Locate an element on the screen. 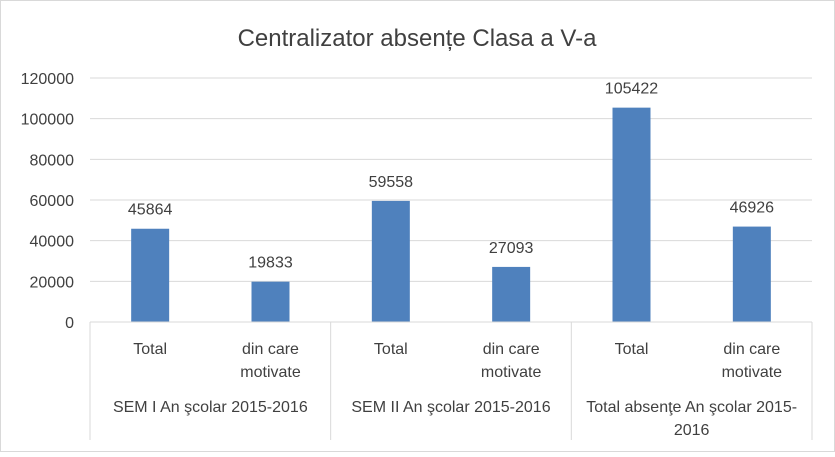 The height and width of the screenshot is (457, 835). y-tick-label: 40000 is located at coordinates (52, 242).